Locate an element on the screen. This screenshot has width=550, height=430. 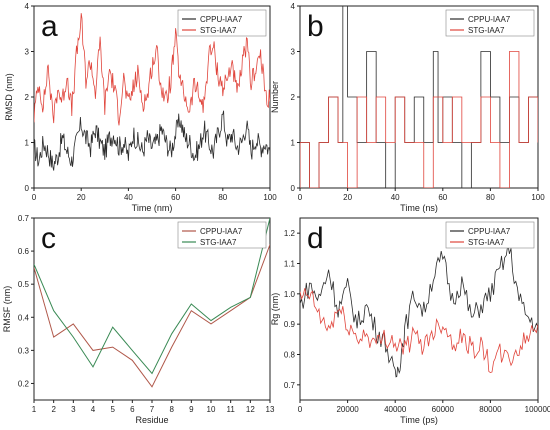
x-tick-label: 4 is located at coordinates (93, 409).